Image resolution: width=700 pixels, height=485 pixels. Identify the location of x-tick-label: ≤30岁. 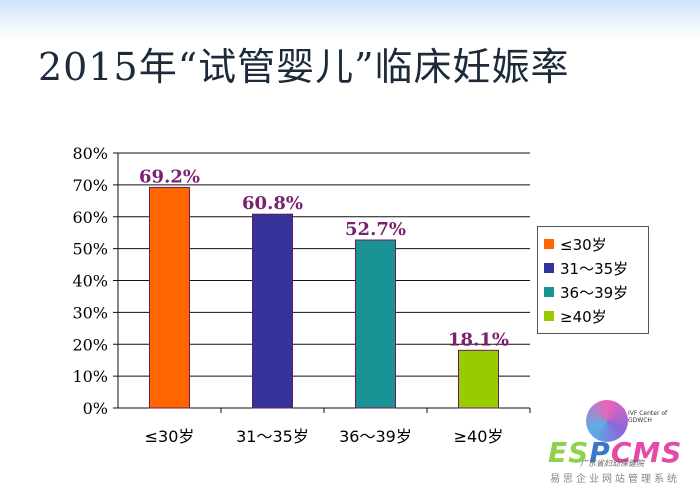
(170, 436).